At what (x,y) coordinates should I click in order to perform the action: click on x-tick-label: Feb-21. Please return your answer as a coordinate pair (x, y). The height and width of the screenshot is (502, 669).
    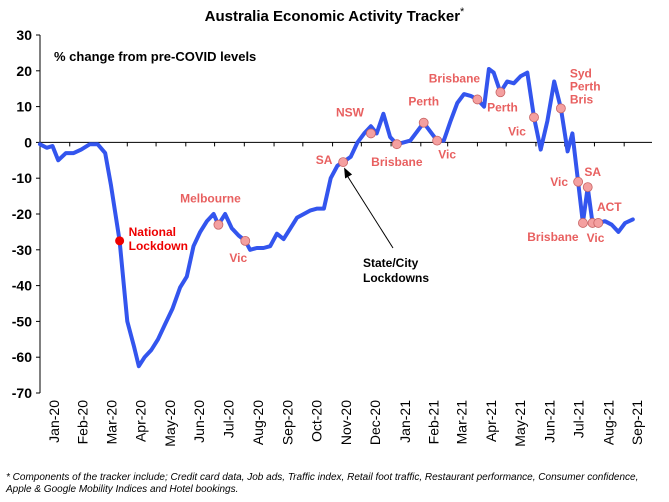
    Looking at the image, I should click on (433, 422).